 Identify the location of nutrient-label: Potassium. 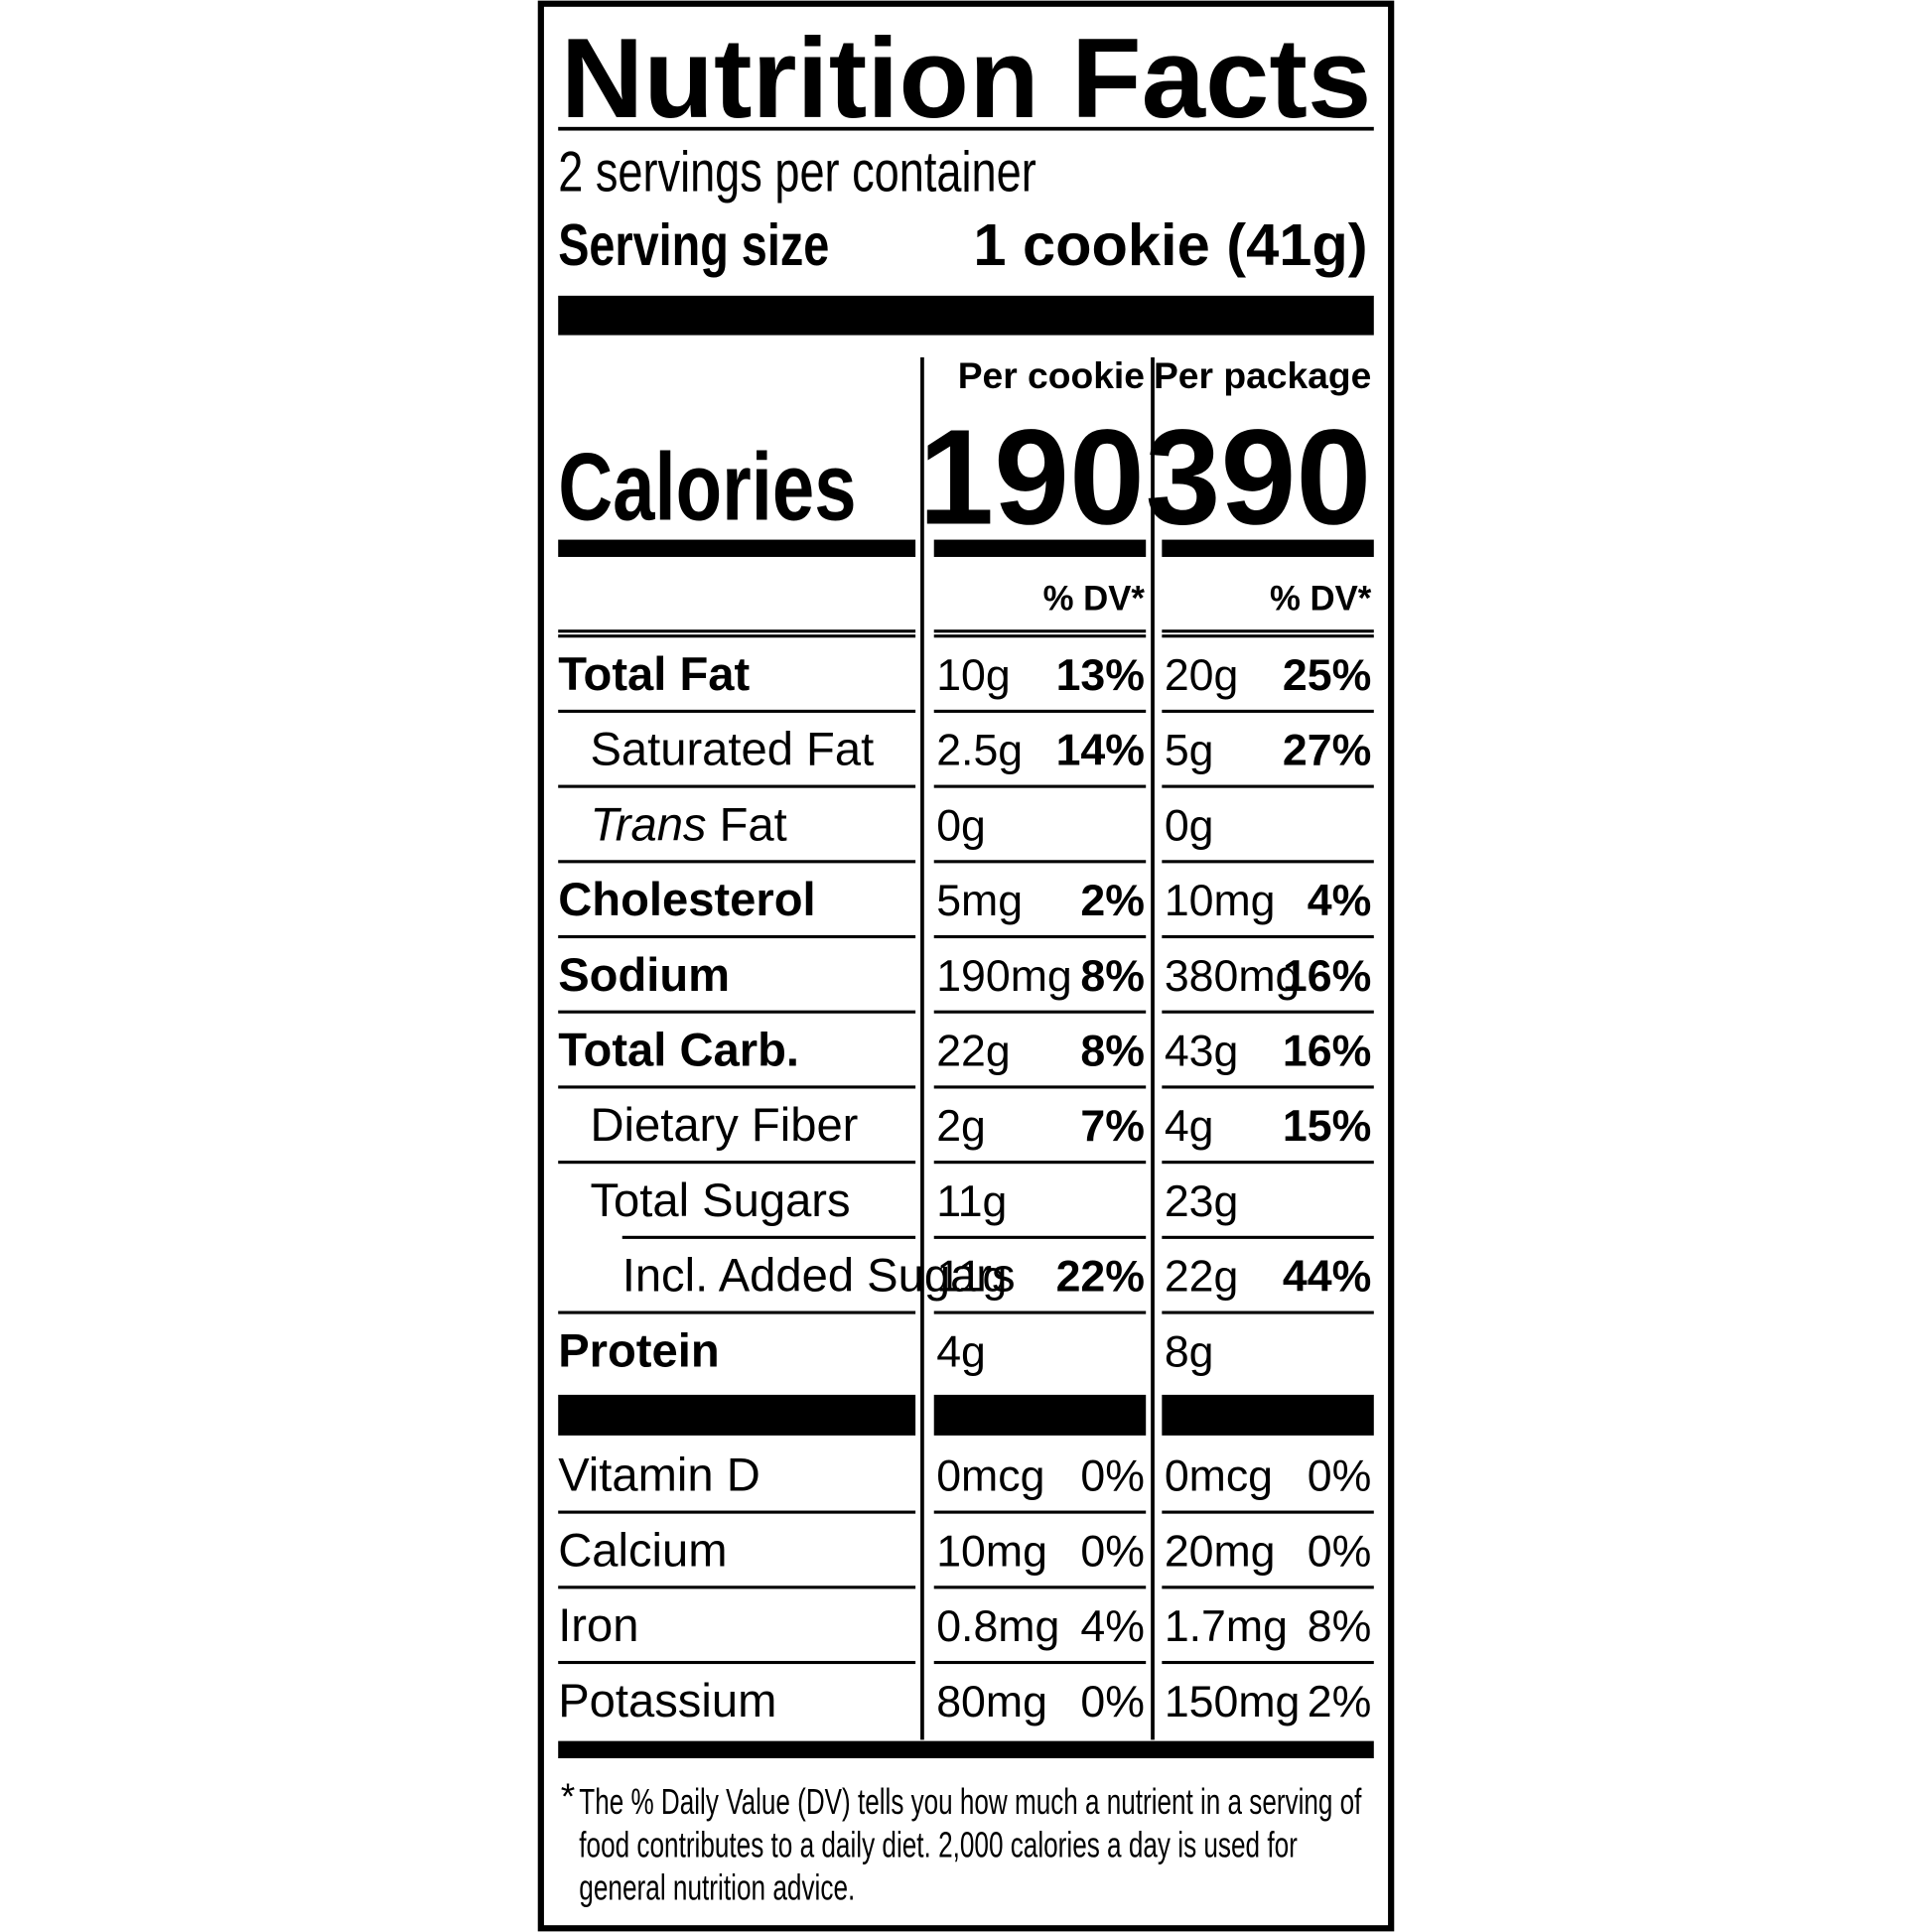
(667, 1700).